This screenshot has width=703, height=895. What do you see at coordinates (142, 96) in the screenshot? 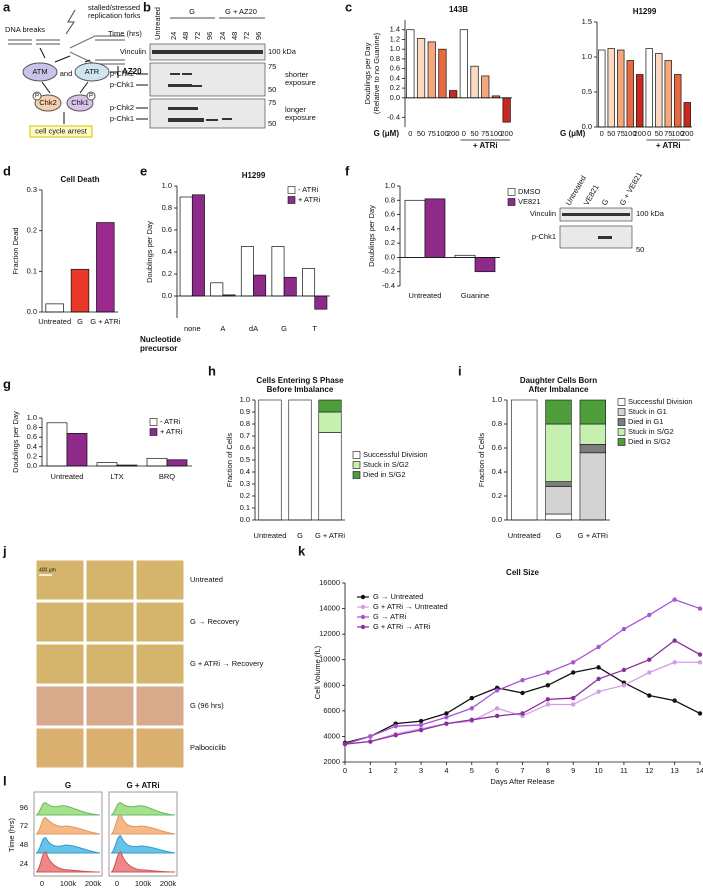
I see `arrow` at bounding box center [142, 96].